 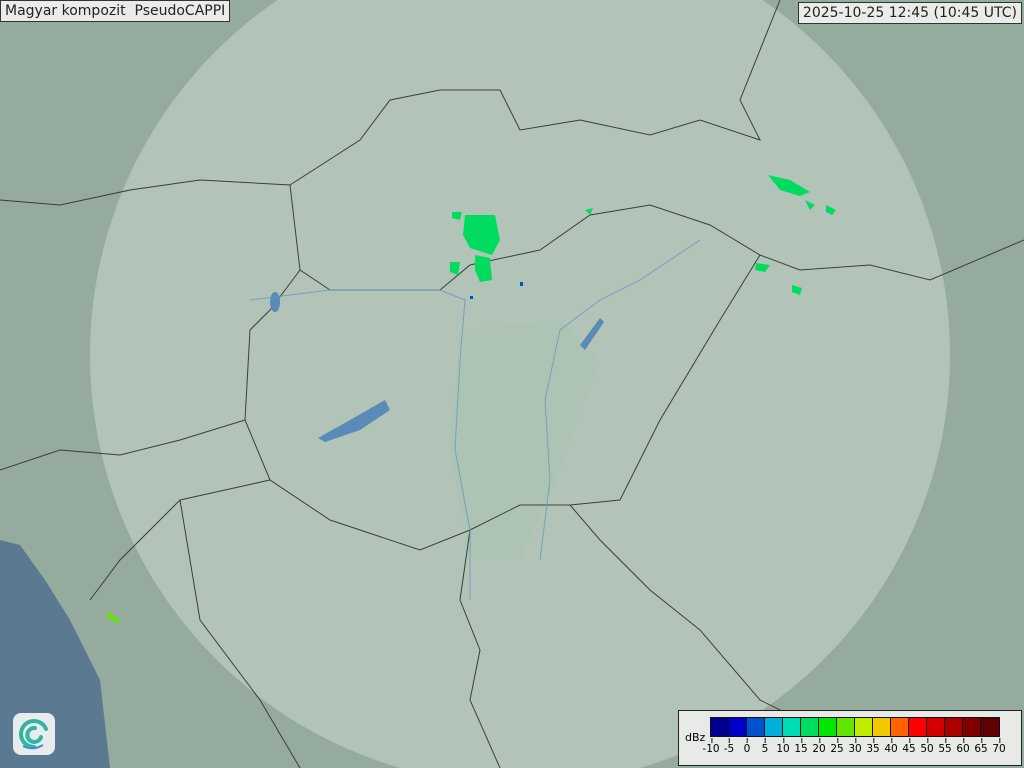 I want to click on legend-tick-label: 60, so click(x=963, y=746).